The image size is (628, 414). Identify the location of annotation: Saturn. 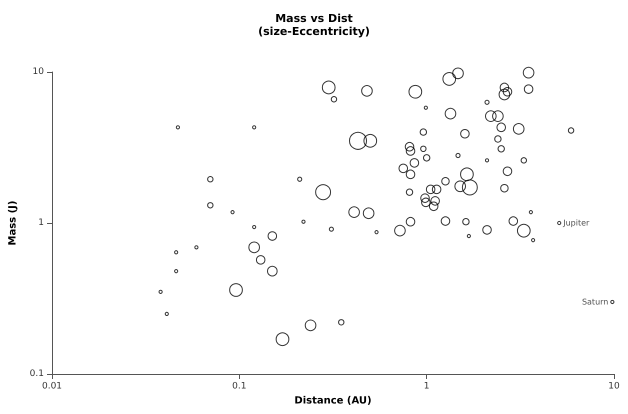
(595, 301).